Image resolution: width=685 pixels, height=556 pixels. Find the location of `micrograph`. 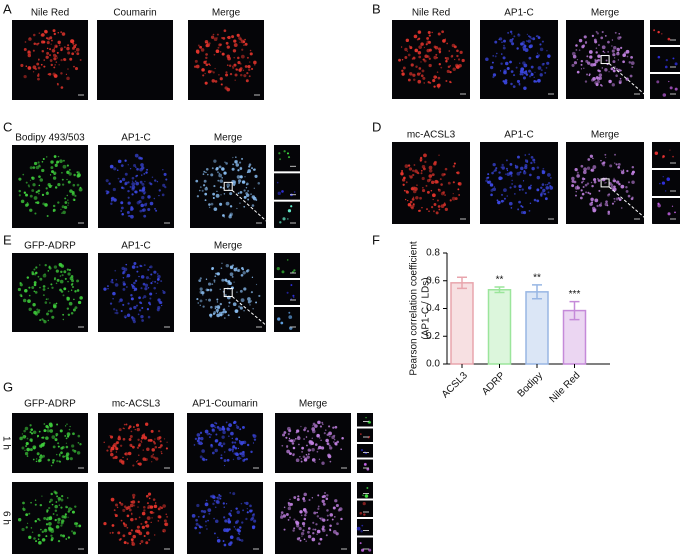

micrograph is located at coordinates (666, 183).